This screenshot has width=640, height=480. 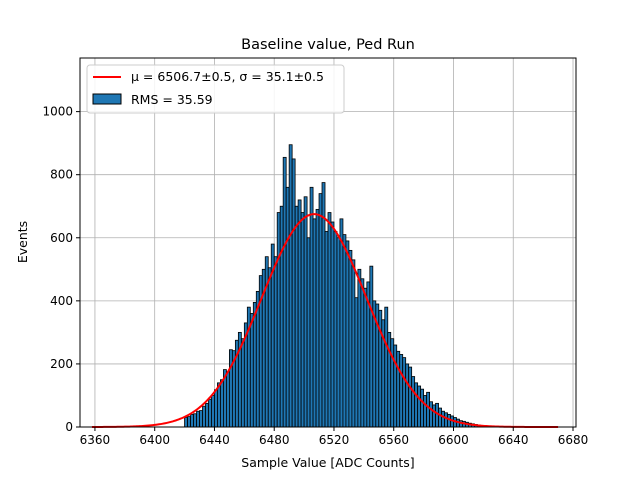 I want to click on x-tick-label-3: 6480, so click(x=274, y=440).